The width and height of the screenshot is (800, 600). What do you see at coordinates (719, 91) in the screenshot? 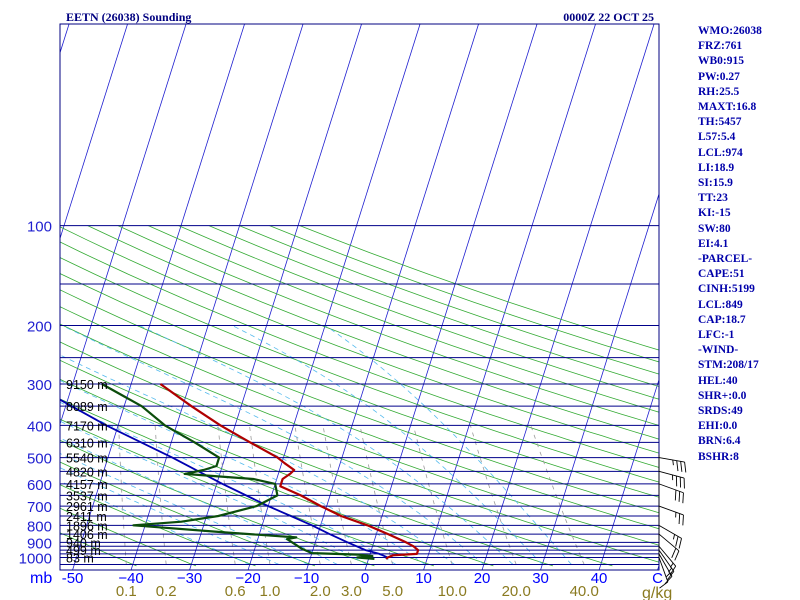
I see `side-panel-line: RH:25.5` at bounding box center [719, 91].